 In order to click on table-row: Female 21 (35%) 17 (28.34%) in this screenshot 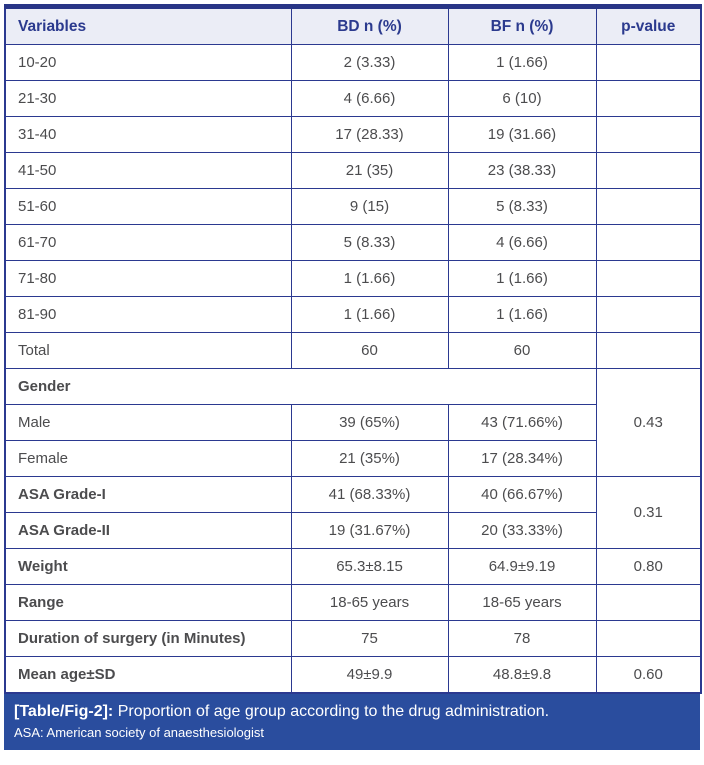, I will do `click(352, 458)`.